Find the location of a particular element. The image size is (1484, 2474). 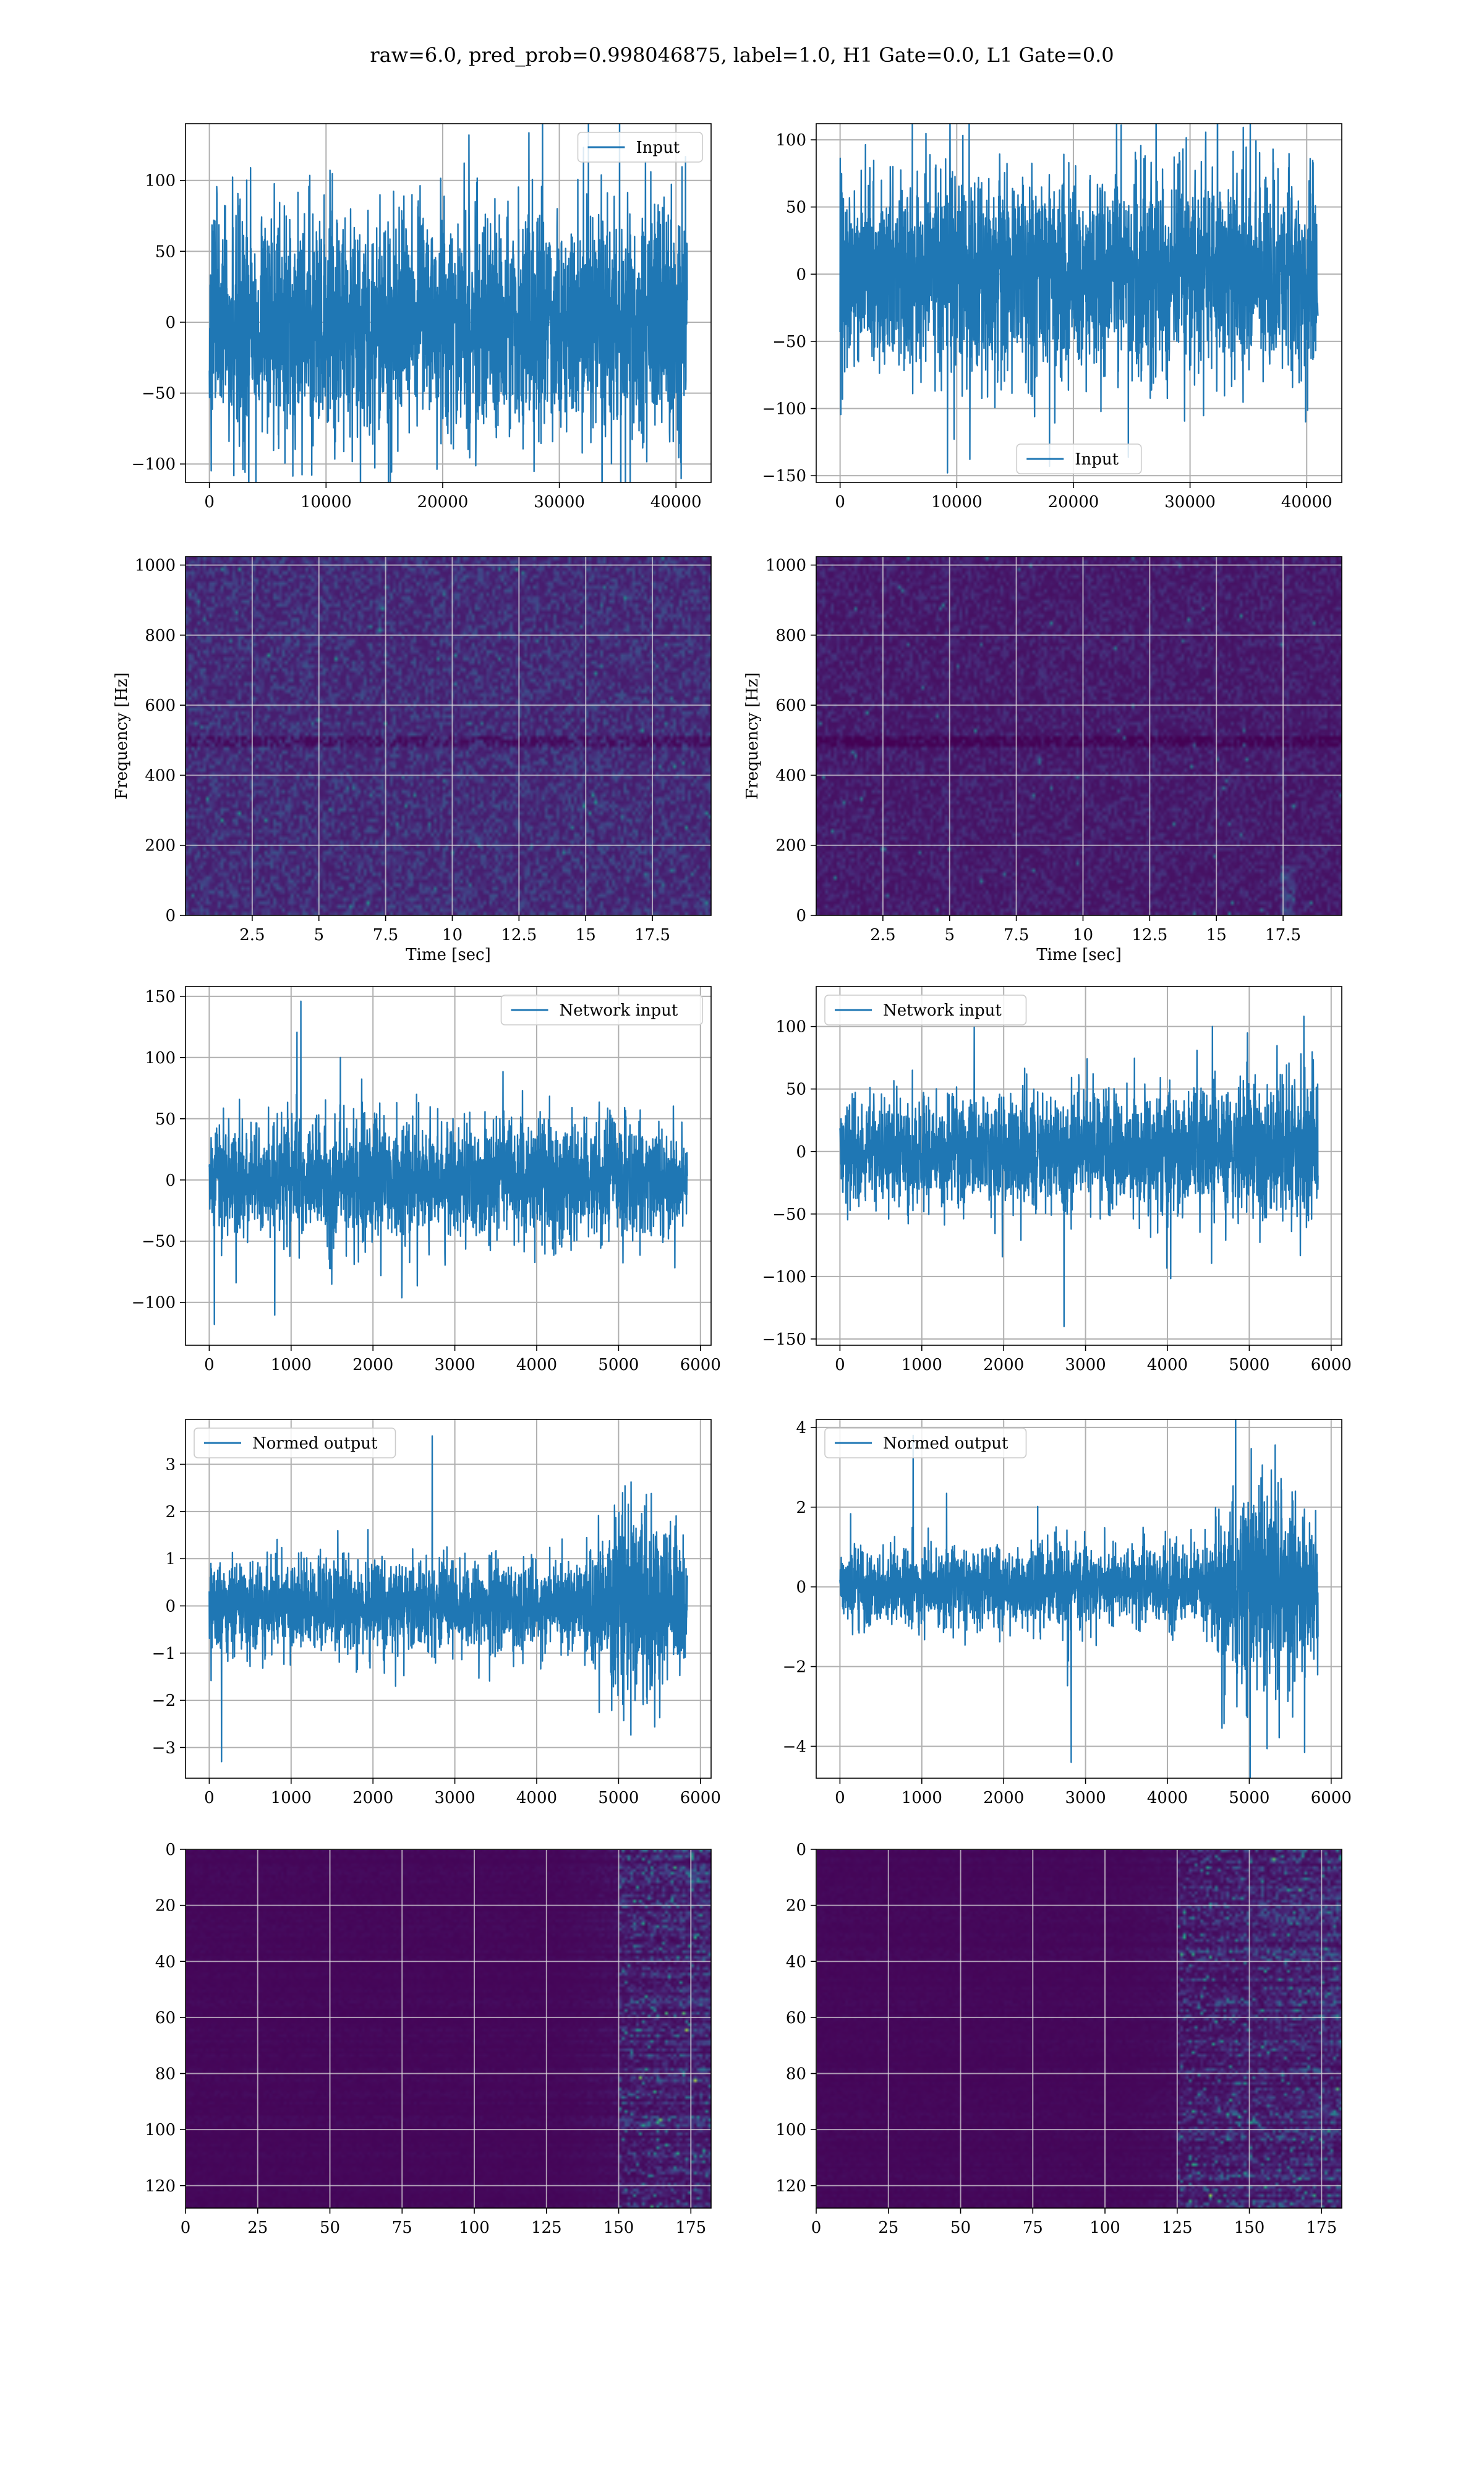

legend: Input is located at coordinates (1079, 458).